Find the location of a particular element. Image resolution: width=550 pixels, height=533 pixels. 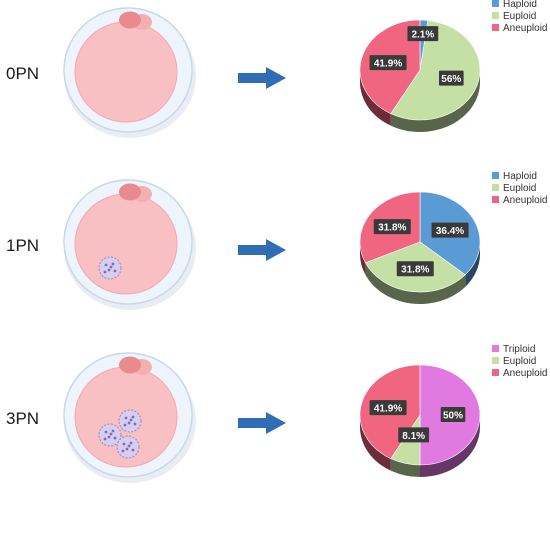

data-label-text: 56% is located at coordinates (451, 79).